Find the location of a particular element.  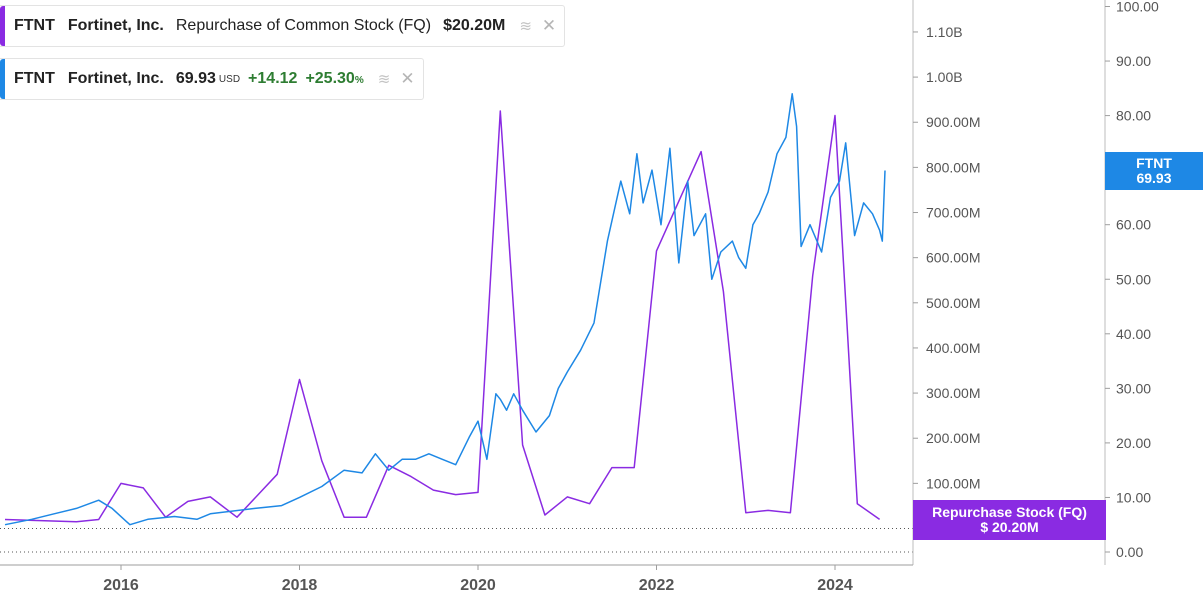

legend-repurchase-color-bar is located at coordinates (2, 26).